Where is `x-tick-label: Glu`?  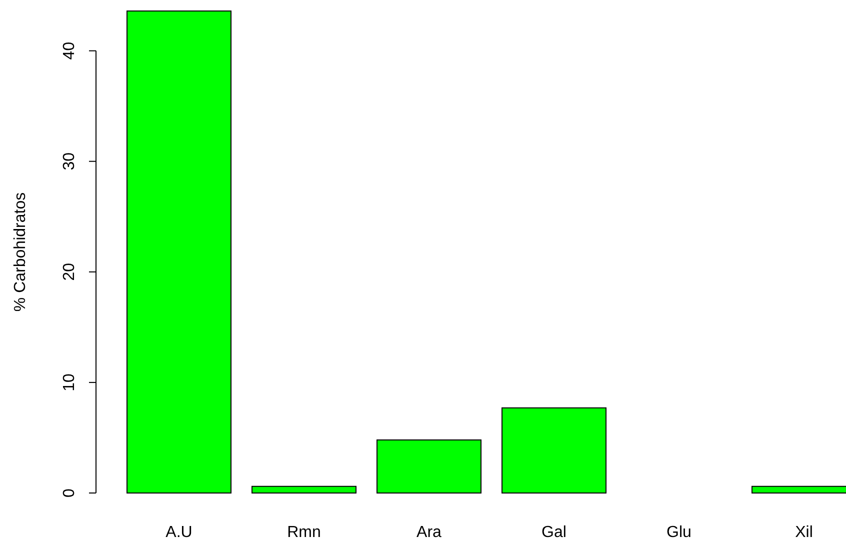
x-tick-label: Glu is located at coordinates (679, 532).